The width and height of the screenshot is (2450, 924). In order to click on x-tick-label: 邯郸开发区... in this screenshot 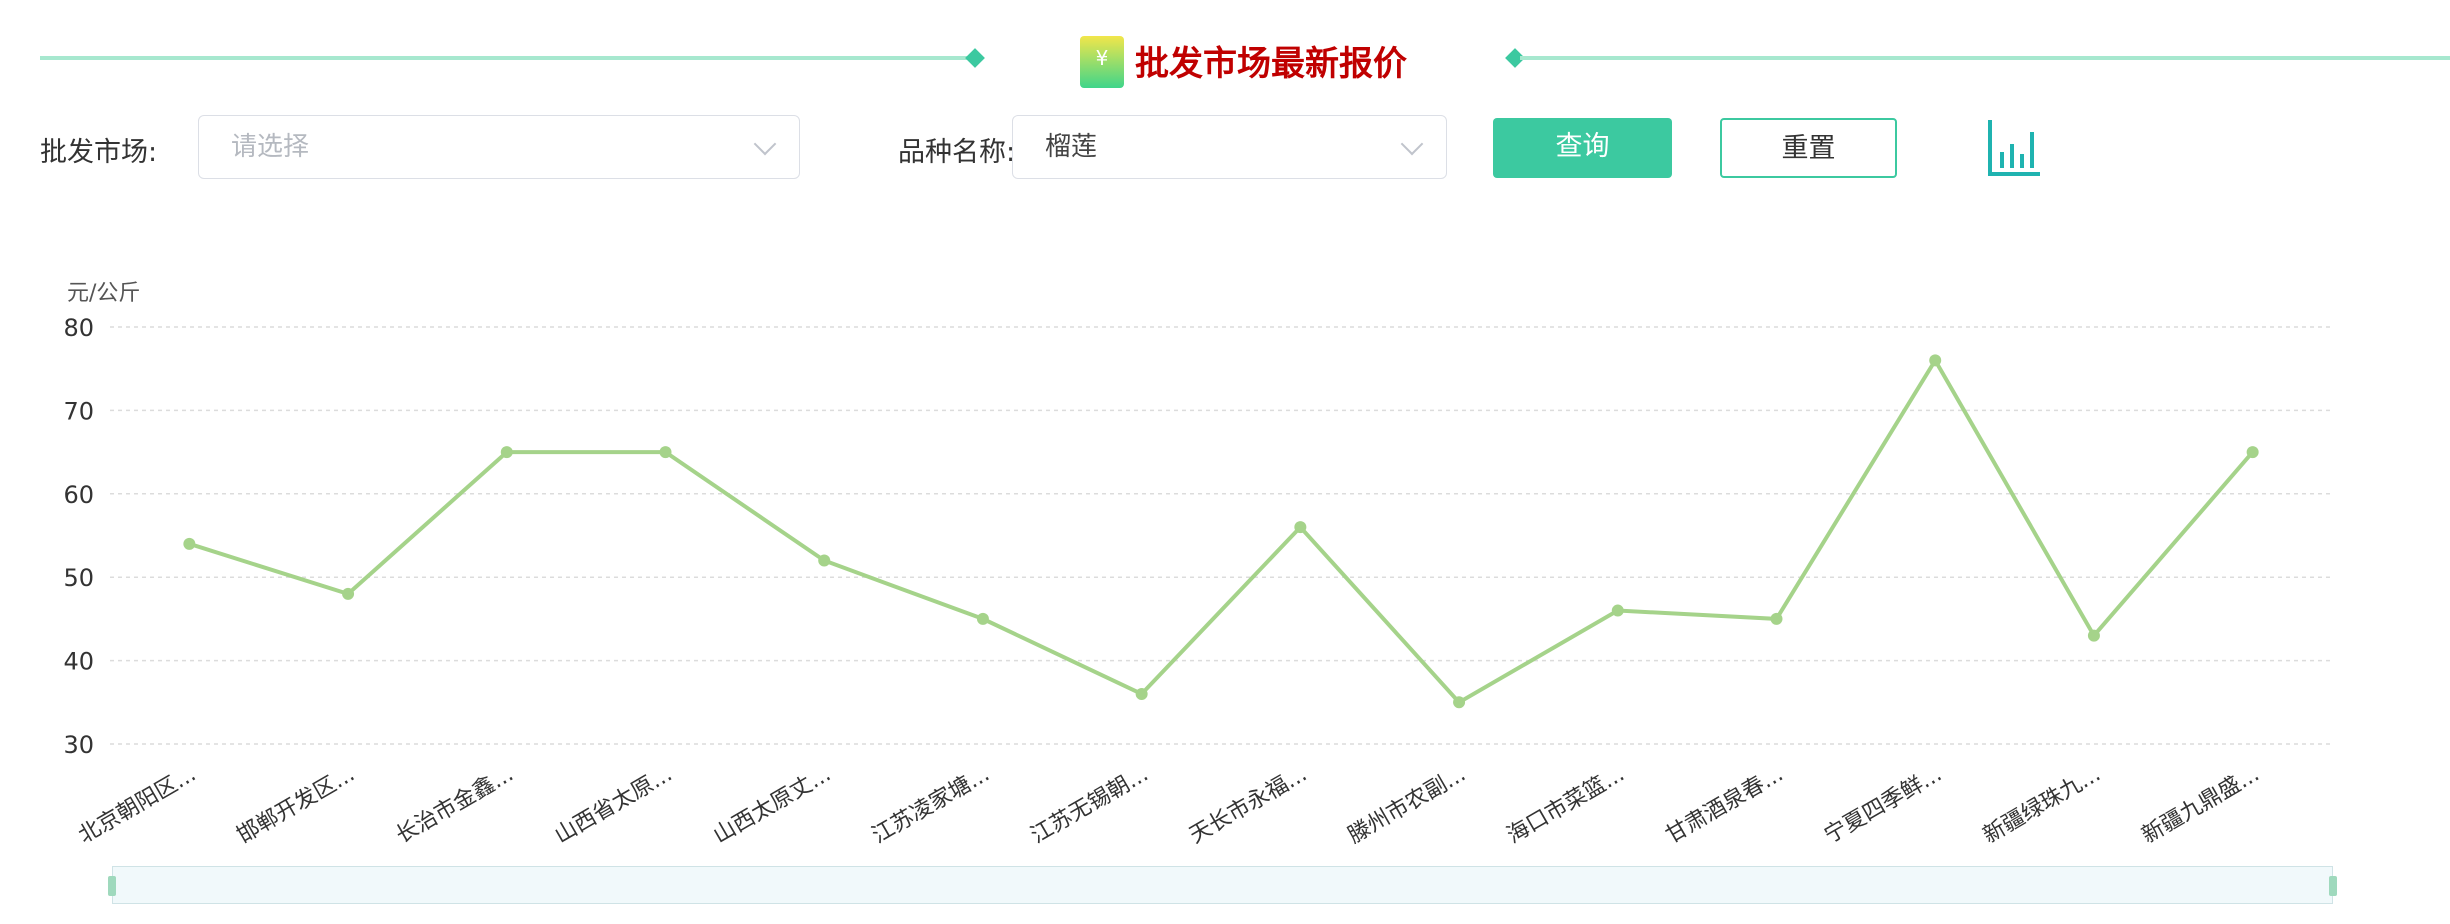, I will do `click(296, 805)`.